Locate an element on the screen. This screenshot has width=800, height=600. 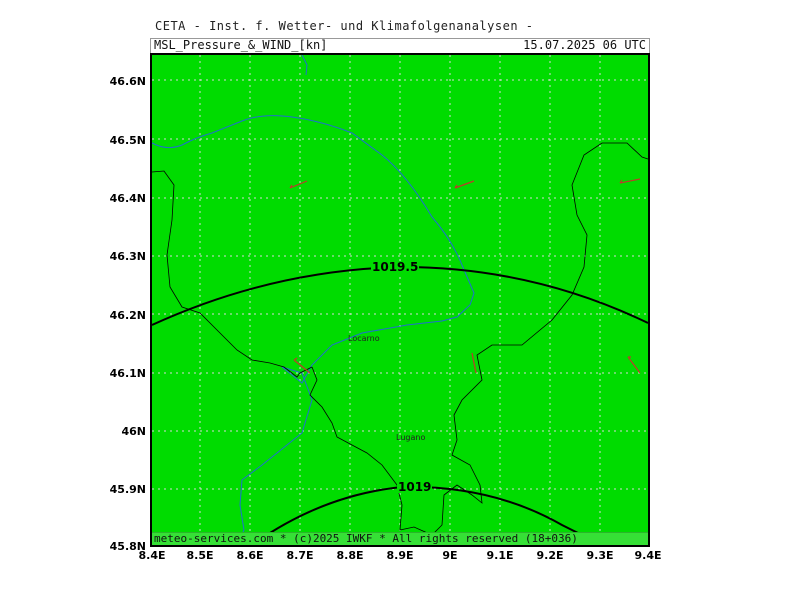
lon-tick: 9.2E is located at coordinates (550, 555).